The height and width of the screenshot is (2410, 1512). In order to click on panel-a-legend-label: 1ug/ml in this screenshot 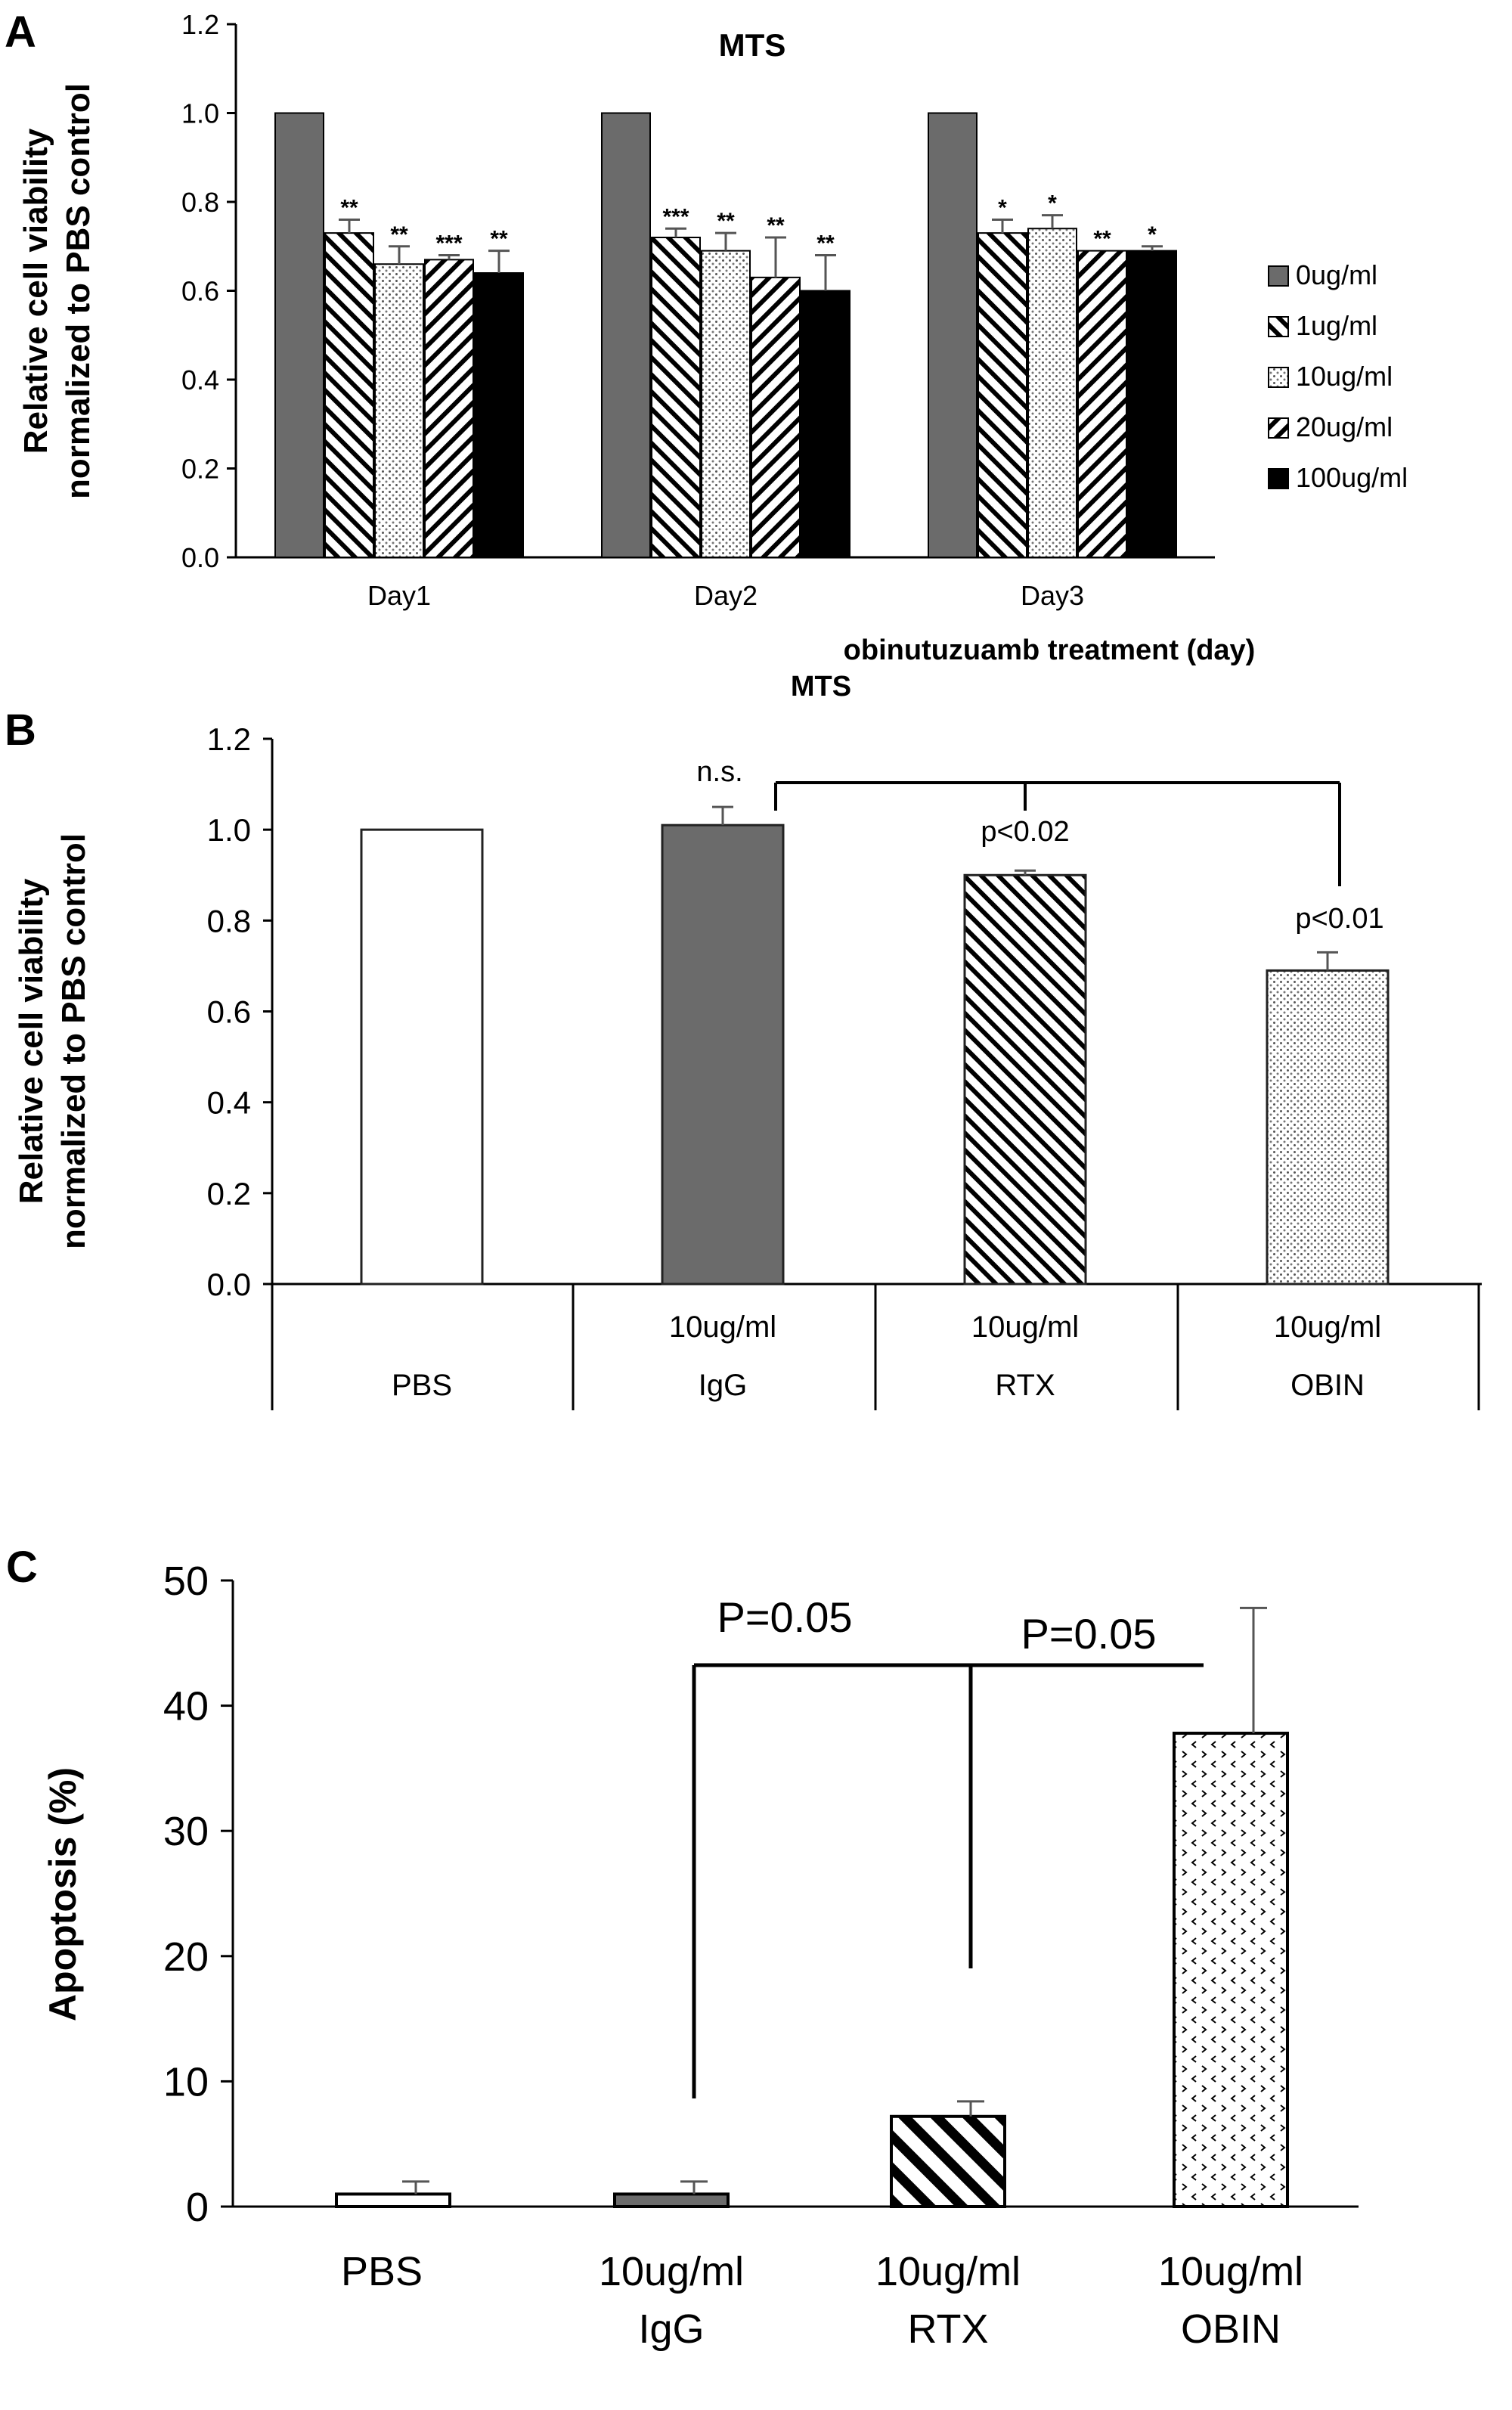, I will do `click(1336, 325)`.